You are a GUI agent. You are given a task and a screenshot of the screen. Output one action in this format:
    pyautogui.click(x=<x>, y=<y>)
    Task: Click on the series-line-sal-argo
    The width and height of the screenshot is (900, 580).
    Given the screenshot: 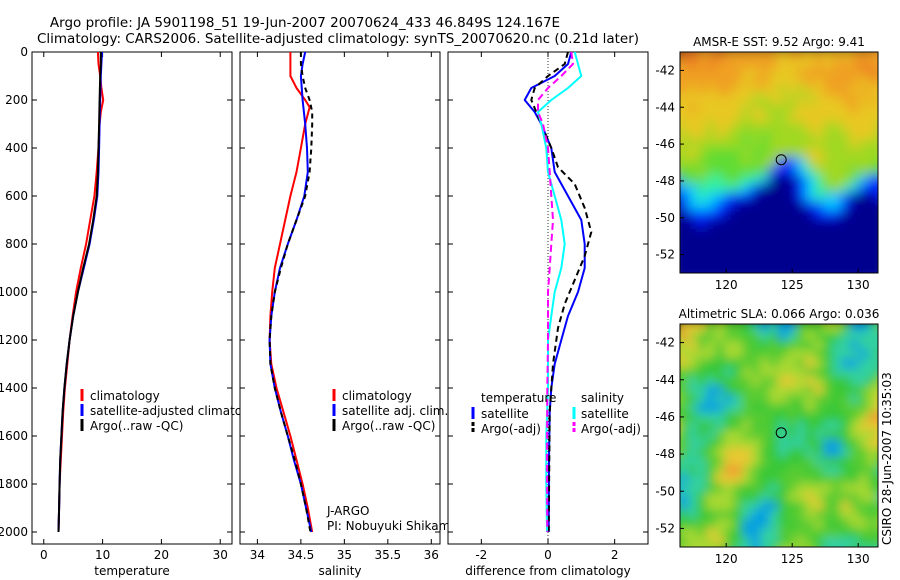 What is the action you would take?
    pyautogui.click(x=555, y=292)
    